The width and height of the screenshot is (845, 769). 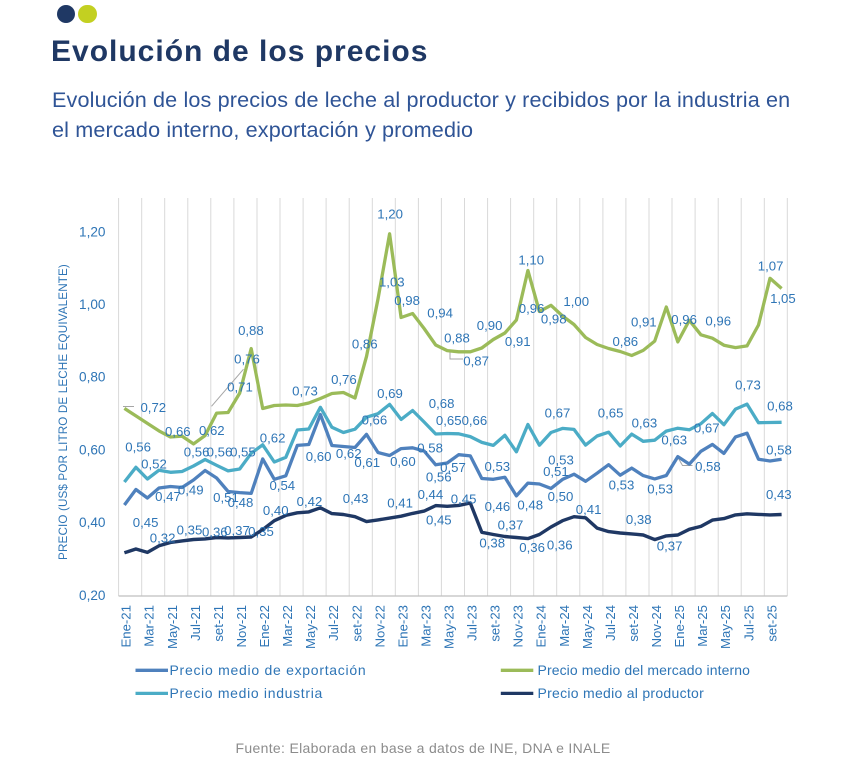 What do you see at coordinates (126, 626) in the screenshot?
I see `svg-text: Ene-21` at bounding box center [126, 626].